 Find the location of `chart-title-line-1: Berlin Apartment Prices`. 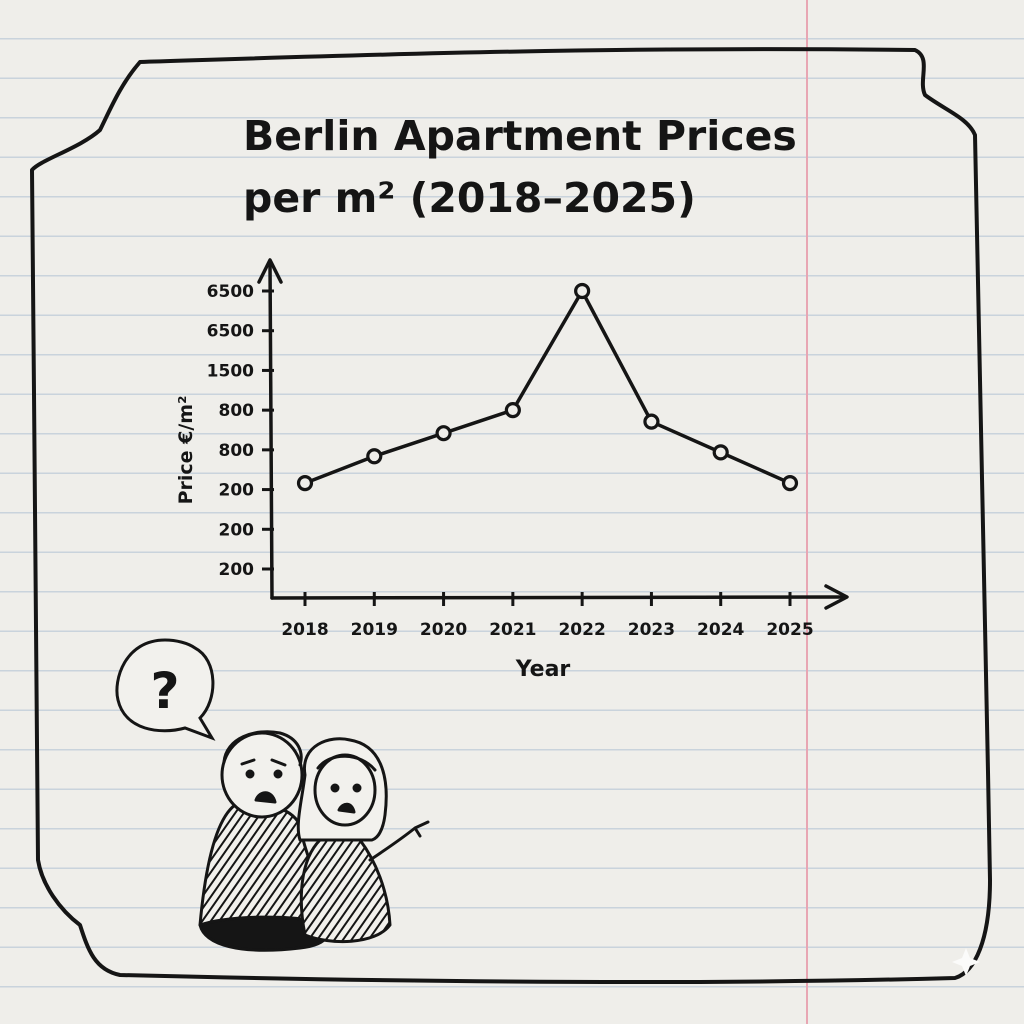

chart-title-line-1: Berlin Apartment Prices is located at coordinates (520, 136).